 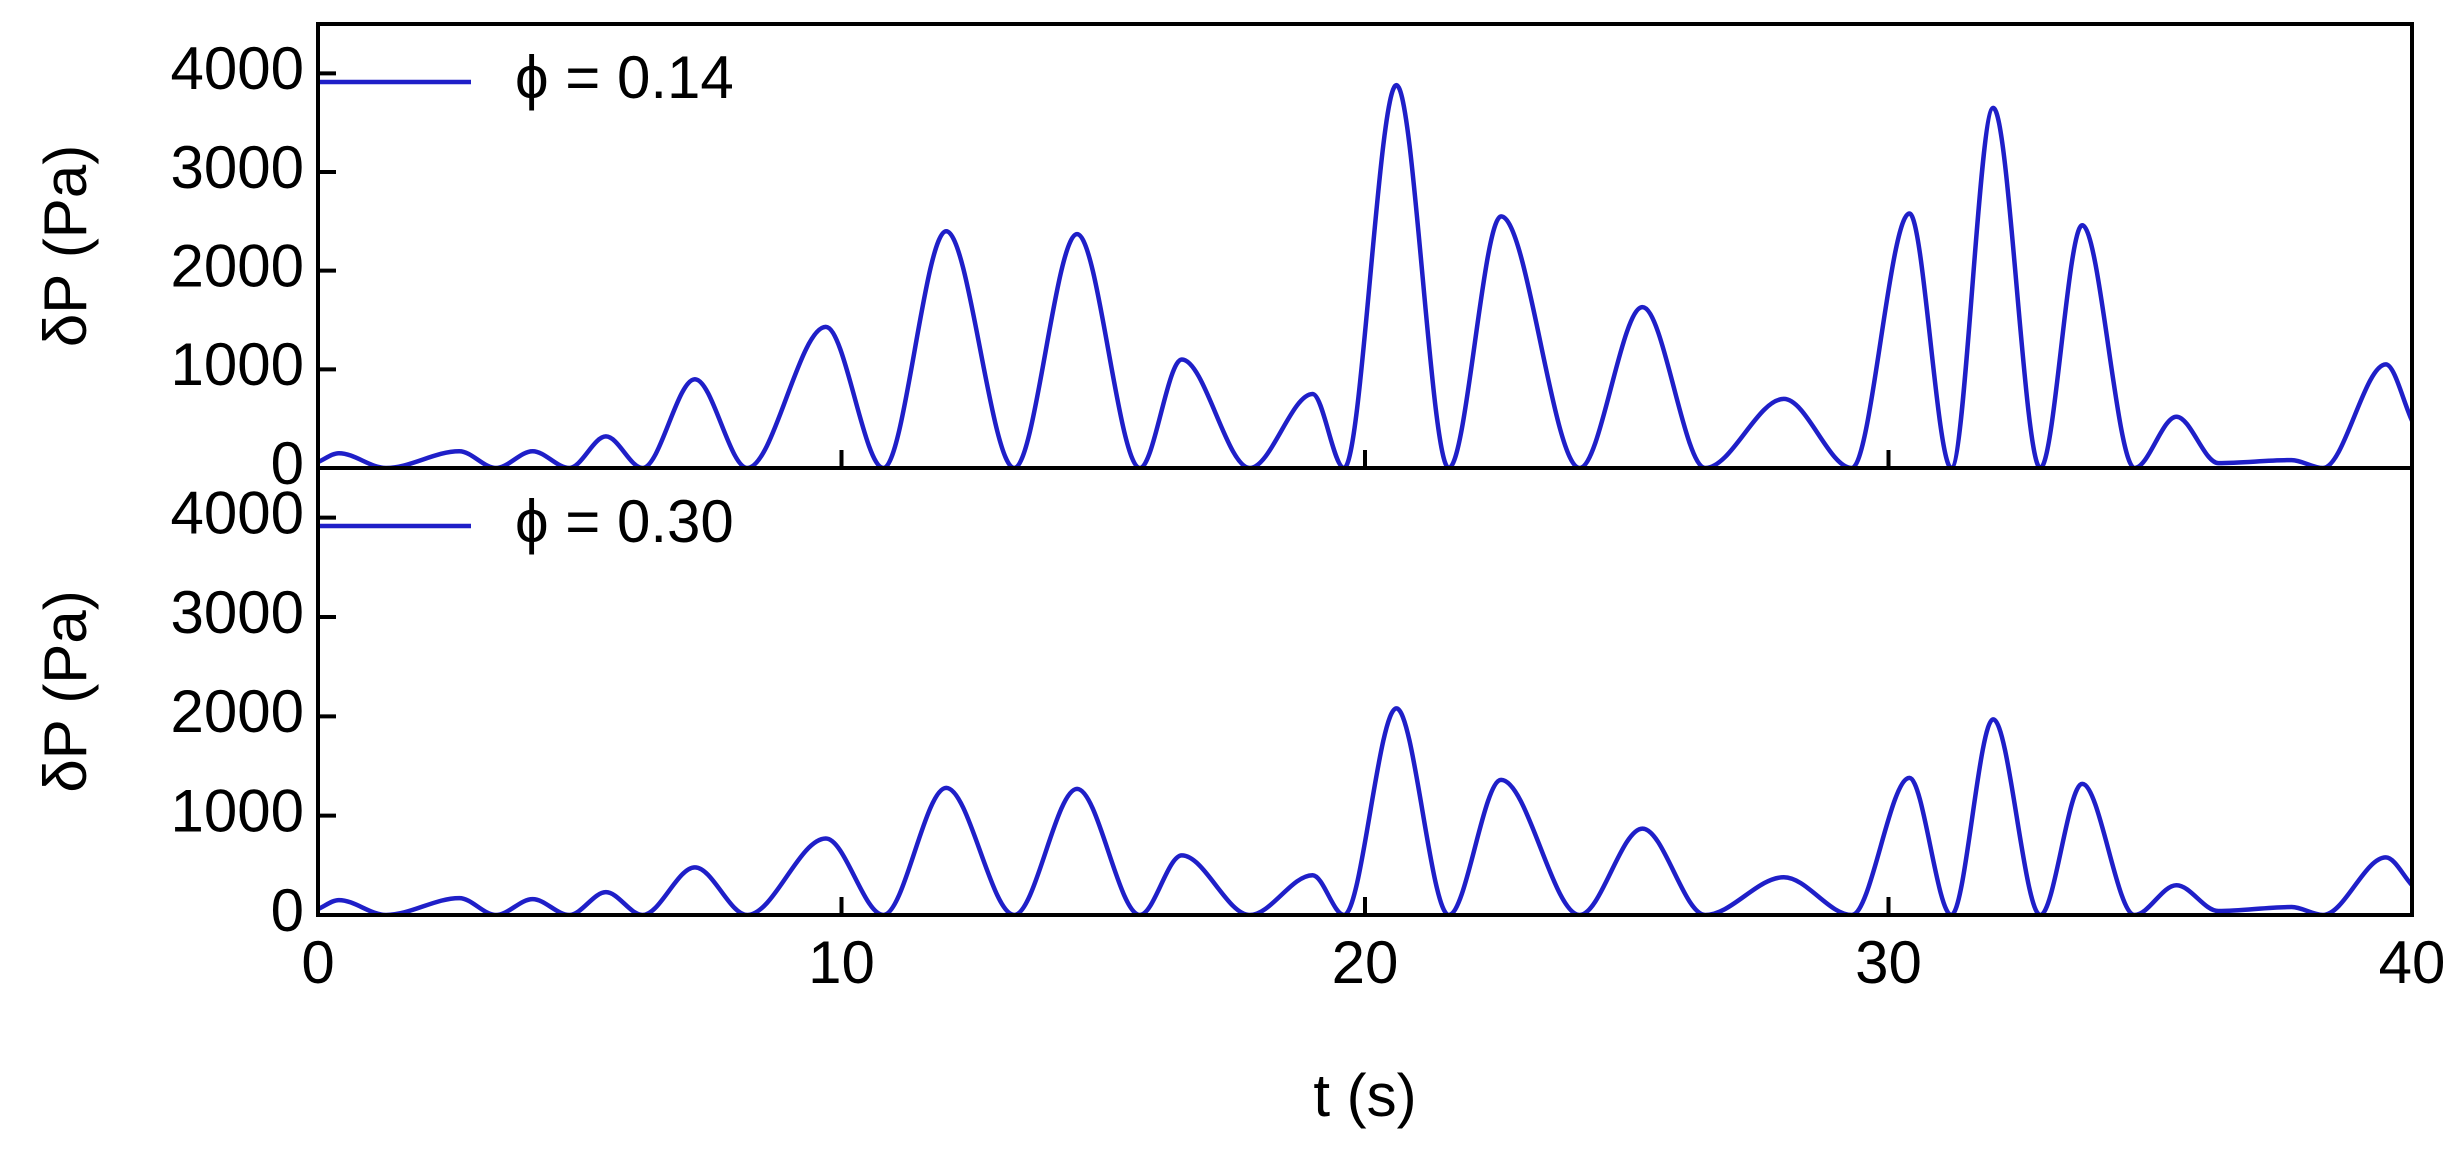 What do you see at coordinates (1888, 962) in the screenshot?
I see `x-tick-label: 30` at bounding box center [1888, 962].